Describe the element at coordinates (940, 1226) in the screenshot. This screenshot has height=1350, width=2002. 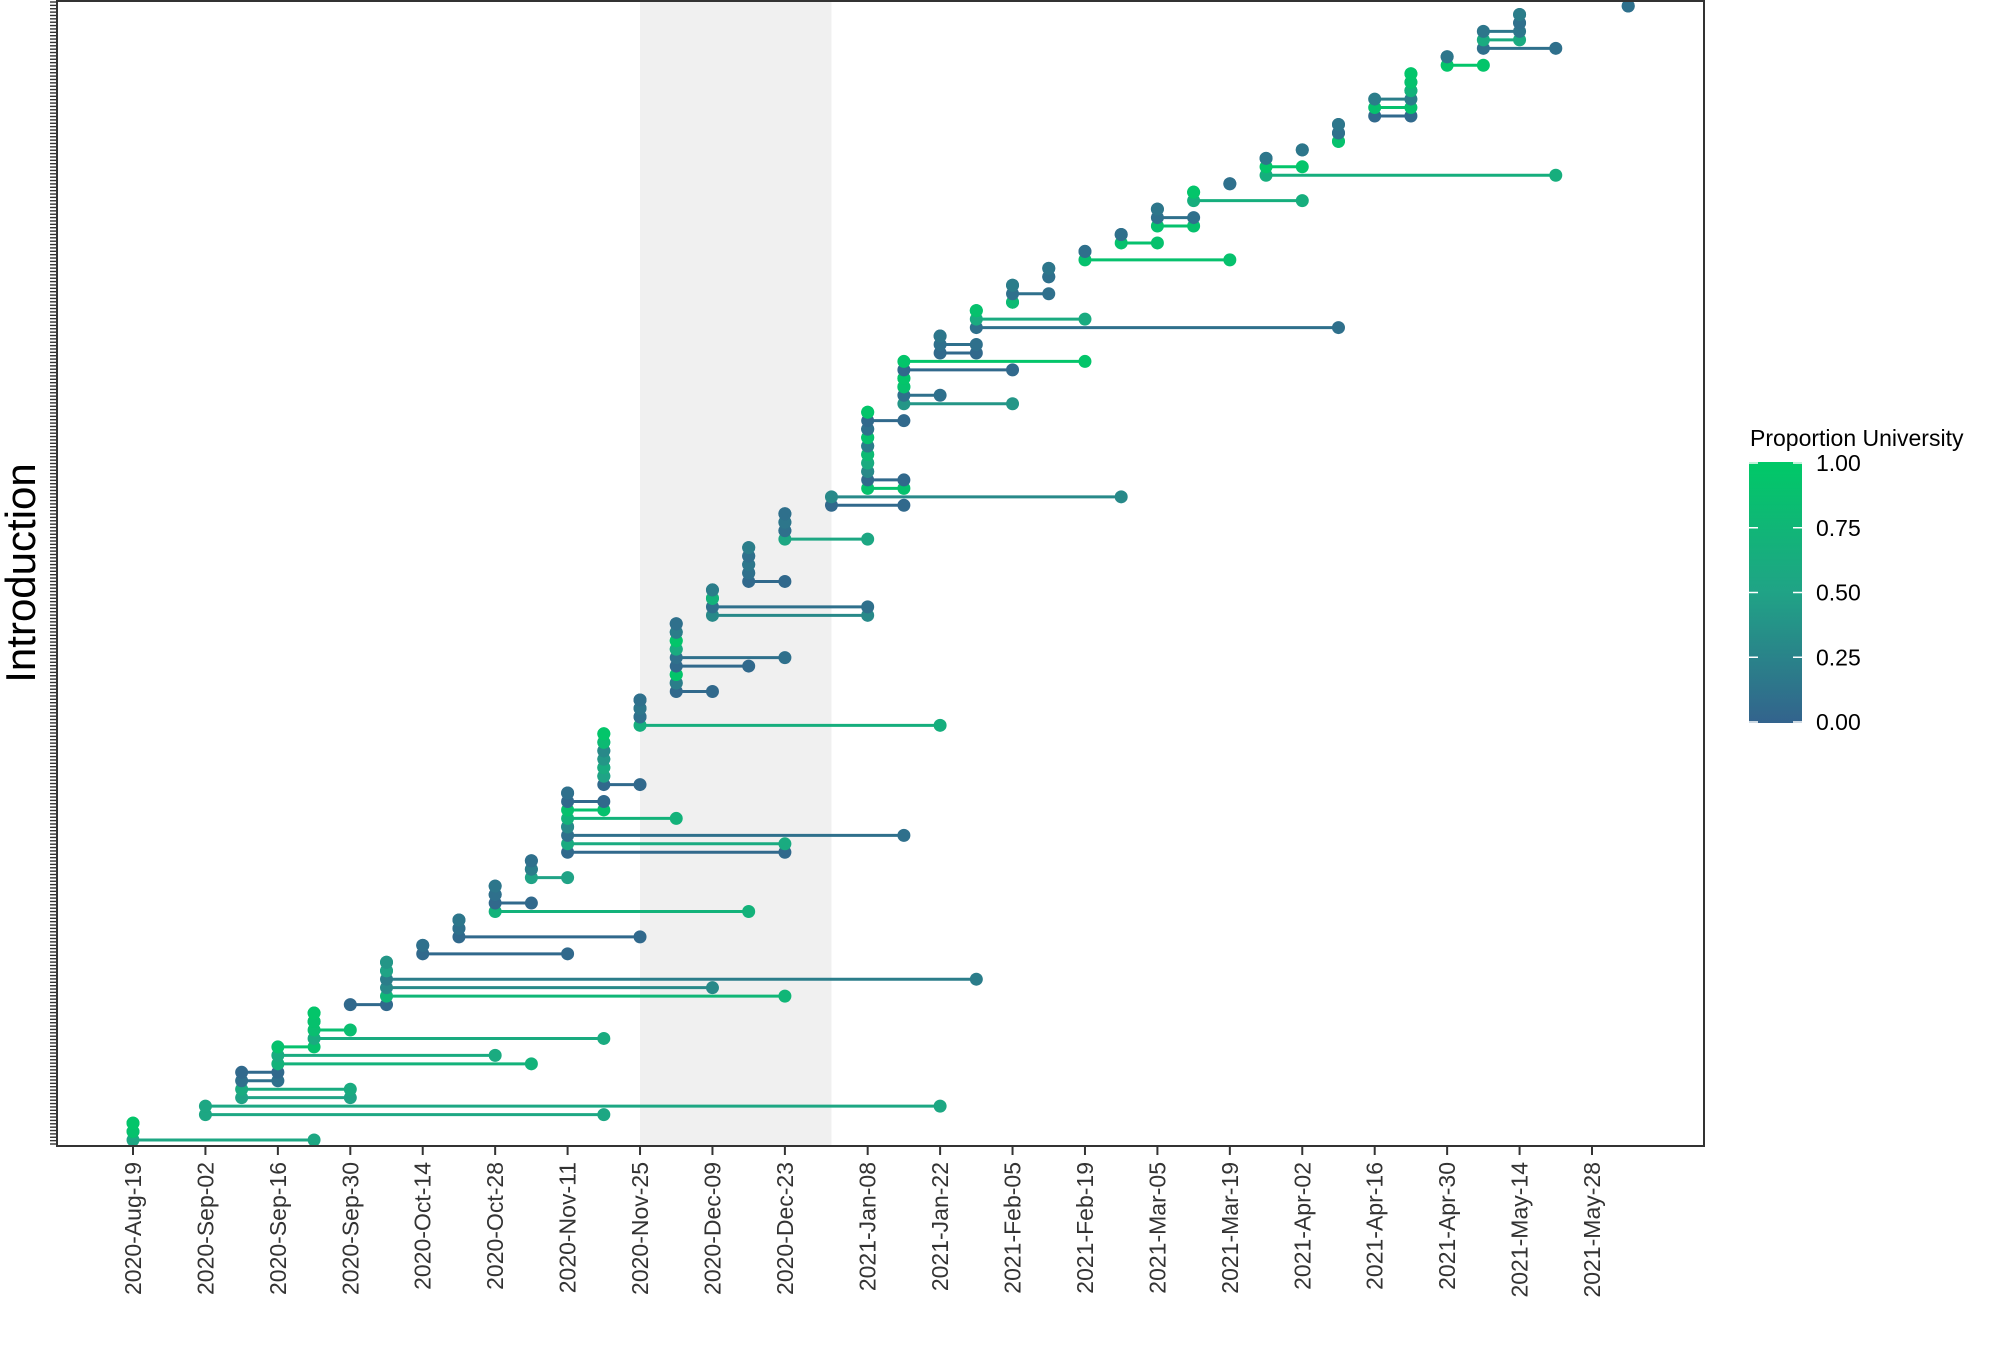
I see `x-tick-label: 2021-Jan-22` at that location.